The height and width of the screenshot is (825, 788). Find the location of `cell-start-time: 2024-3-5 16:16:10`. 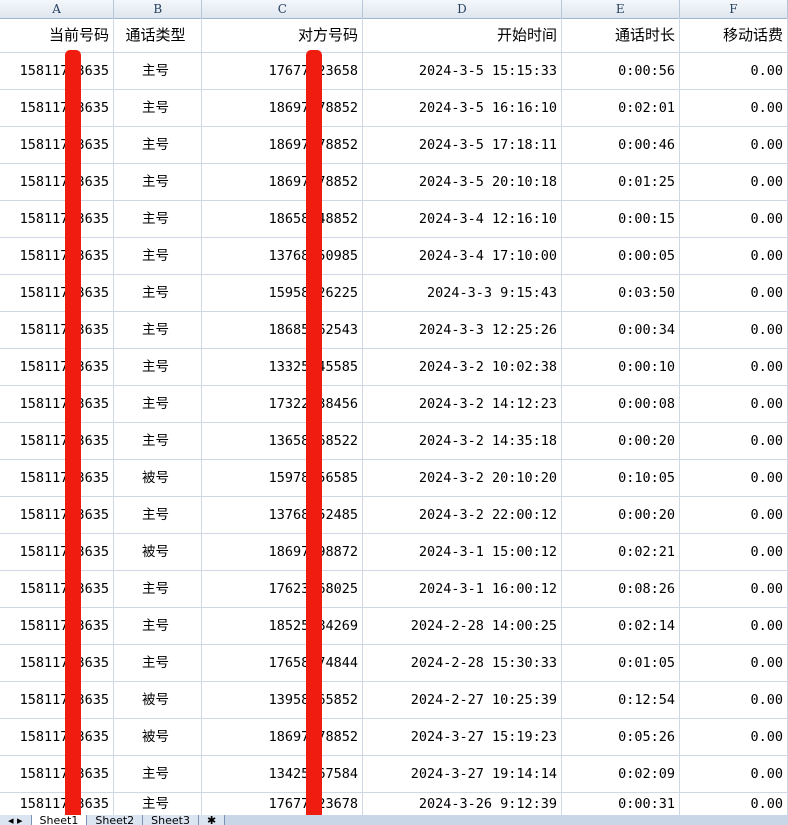

cell-start-time: 2024-3-5 16:16:10 is located at coordinates (462, 108).